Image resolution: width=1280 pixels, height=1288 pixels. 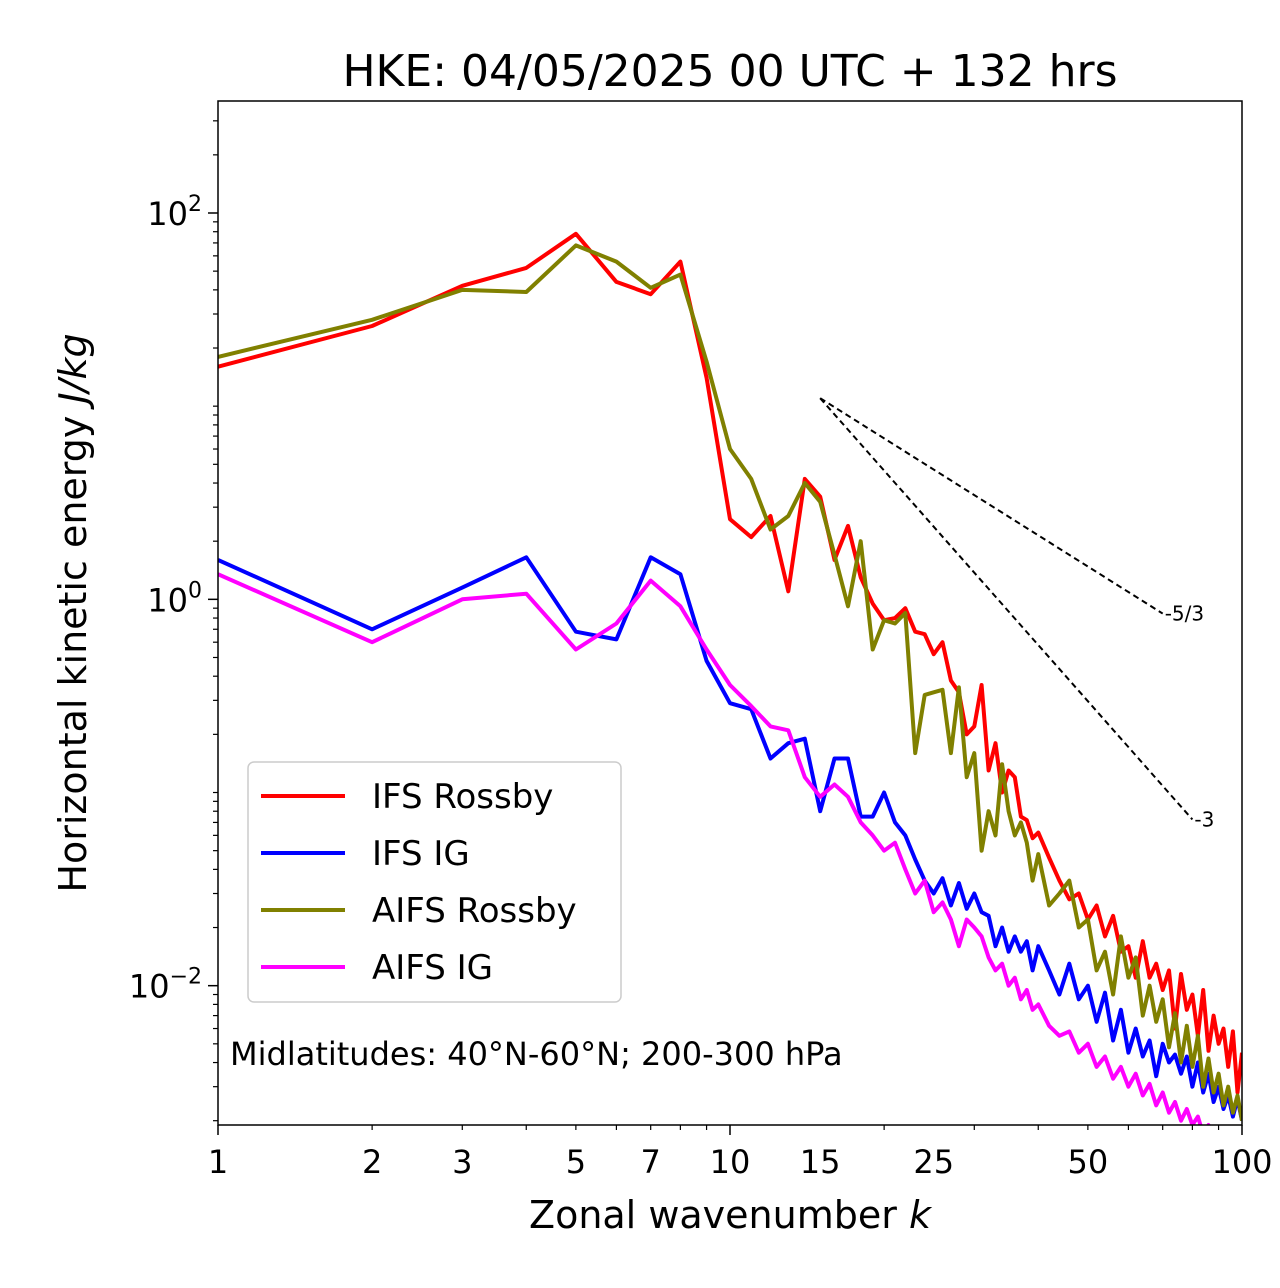 I want to click on x-tick-label: 15, so click(x=820, y=1162).